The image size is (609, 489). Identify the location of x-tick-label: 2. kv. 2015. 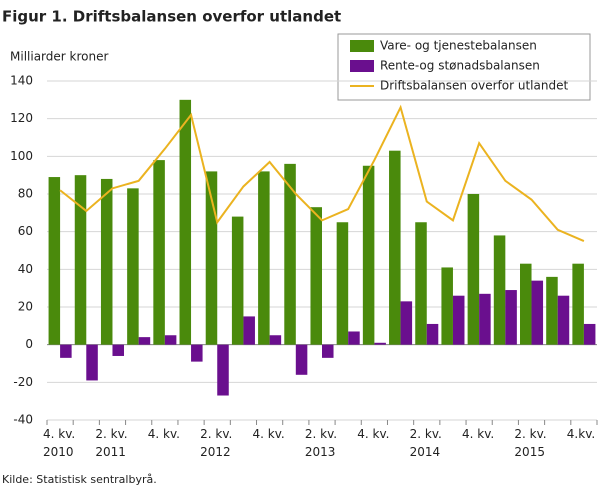
(530, 443).